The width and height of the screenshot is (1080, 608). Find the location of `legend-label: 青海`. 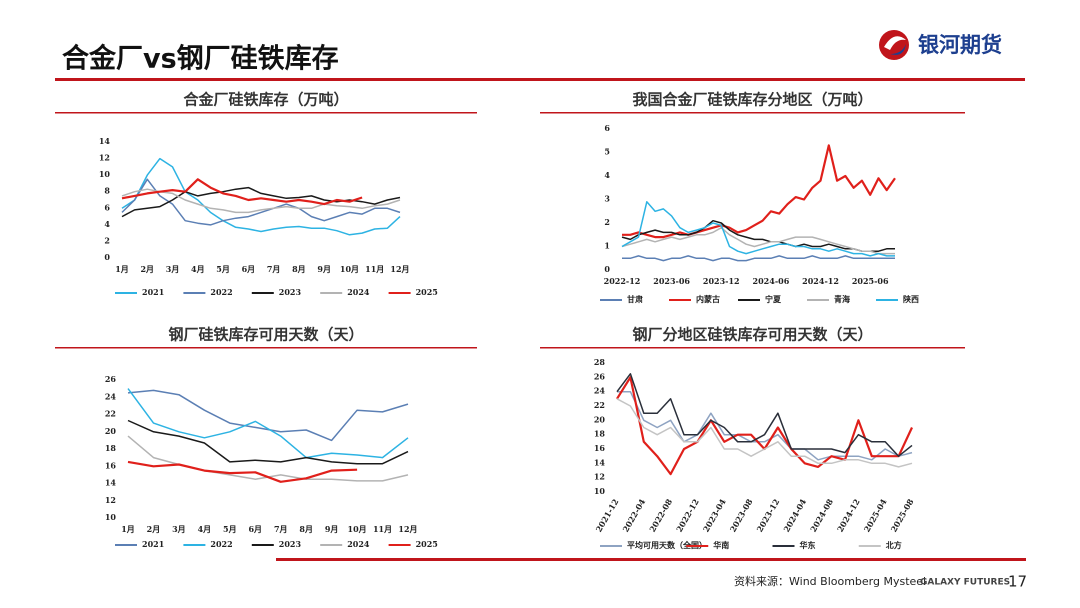

legend-label: 青海 is located at coordinates (842, 299).